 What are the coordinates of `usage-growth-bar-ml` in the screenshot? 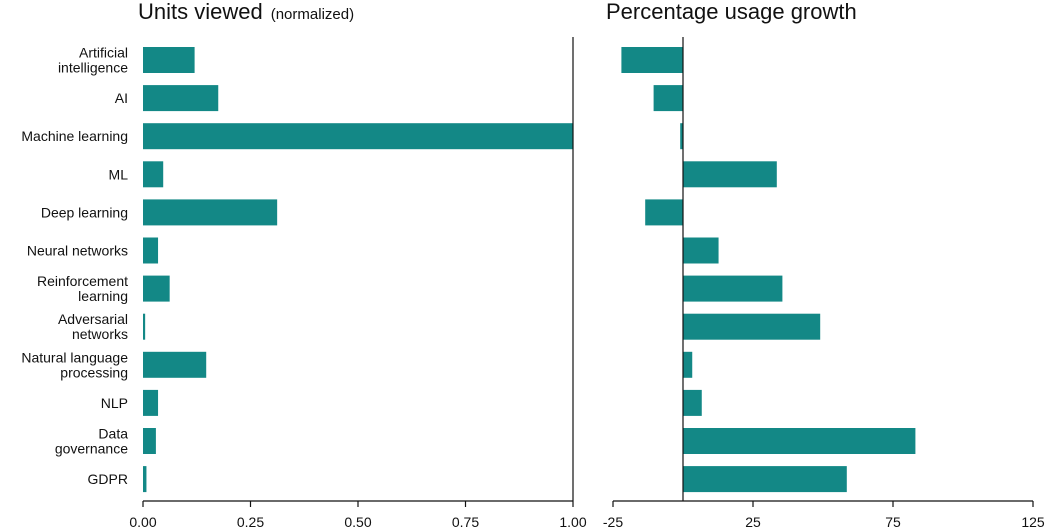 It's located at (730, 174).